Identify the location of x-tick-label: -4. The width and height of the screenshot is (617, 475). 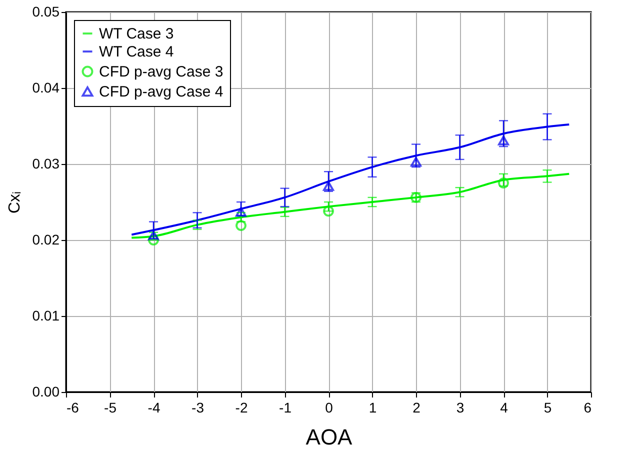
(154, 408).